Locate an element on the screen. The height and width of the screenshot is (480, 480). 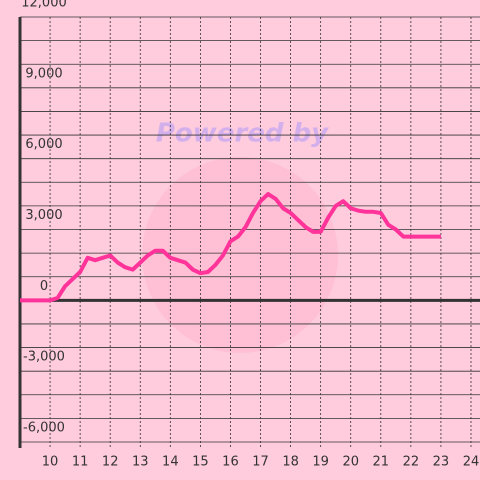
x-tick-label: 21 is located at coordinates (381, 462).